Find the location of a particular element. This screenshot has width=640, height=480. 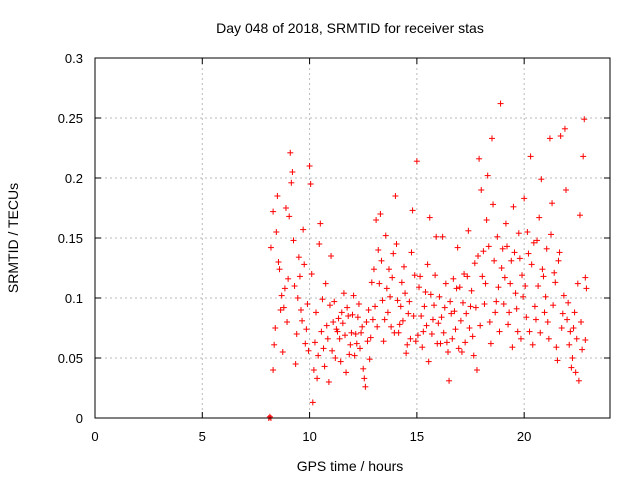

y-tick-label: 0.25 is located at coordinates (70, 118).